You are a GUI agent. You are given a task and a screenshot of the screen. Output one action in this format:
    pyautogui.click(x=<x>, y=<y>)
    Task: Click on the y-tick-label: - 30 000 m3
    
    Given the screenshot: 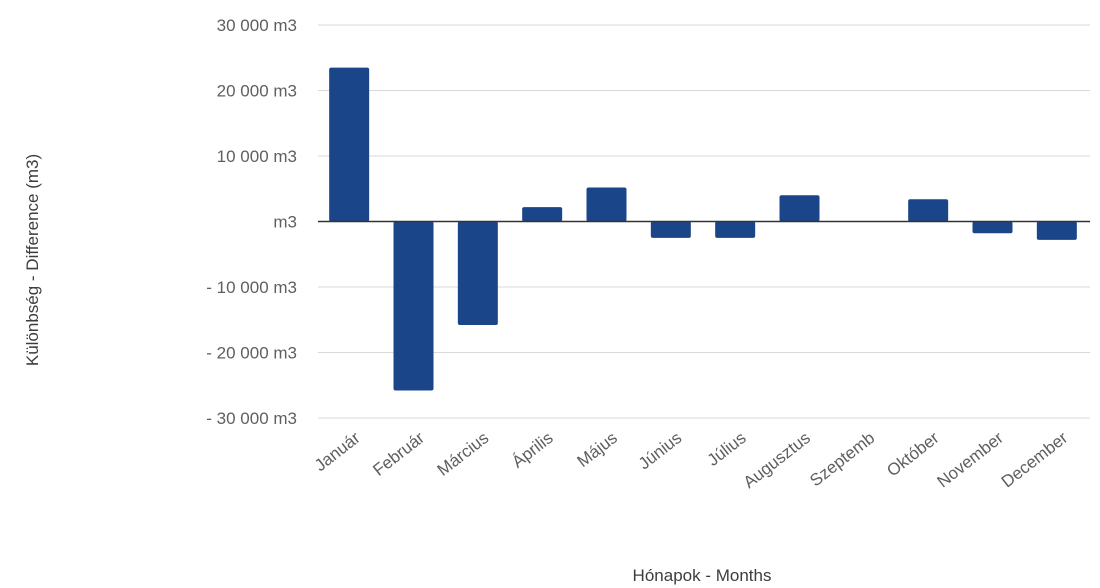 What is the action you would take?
    pyautogui.click(x=251, y=418)
    